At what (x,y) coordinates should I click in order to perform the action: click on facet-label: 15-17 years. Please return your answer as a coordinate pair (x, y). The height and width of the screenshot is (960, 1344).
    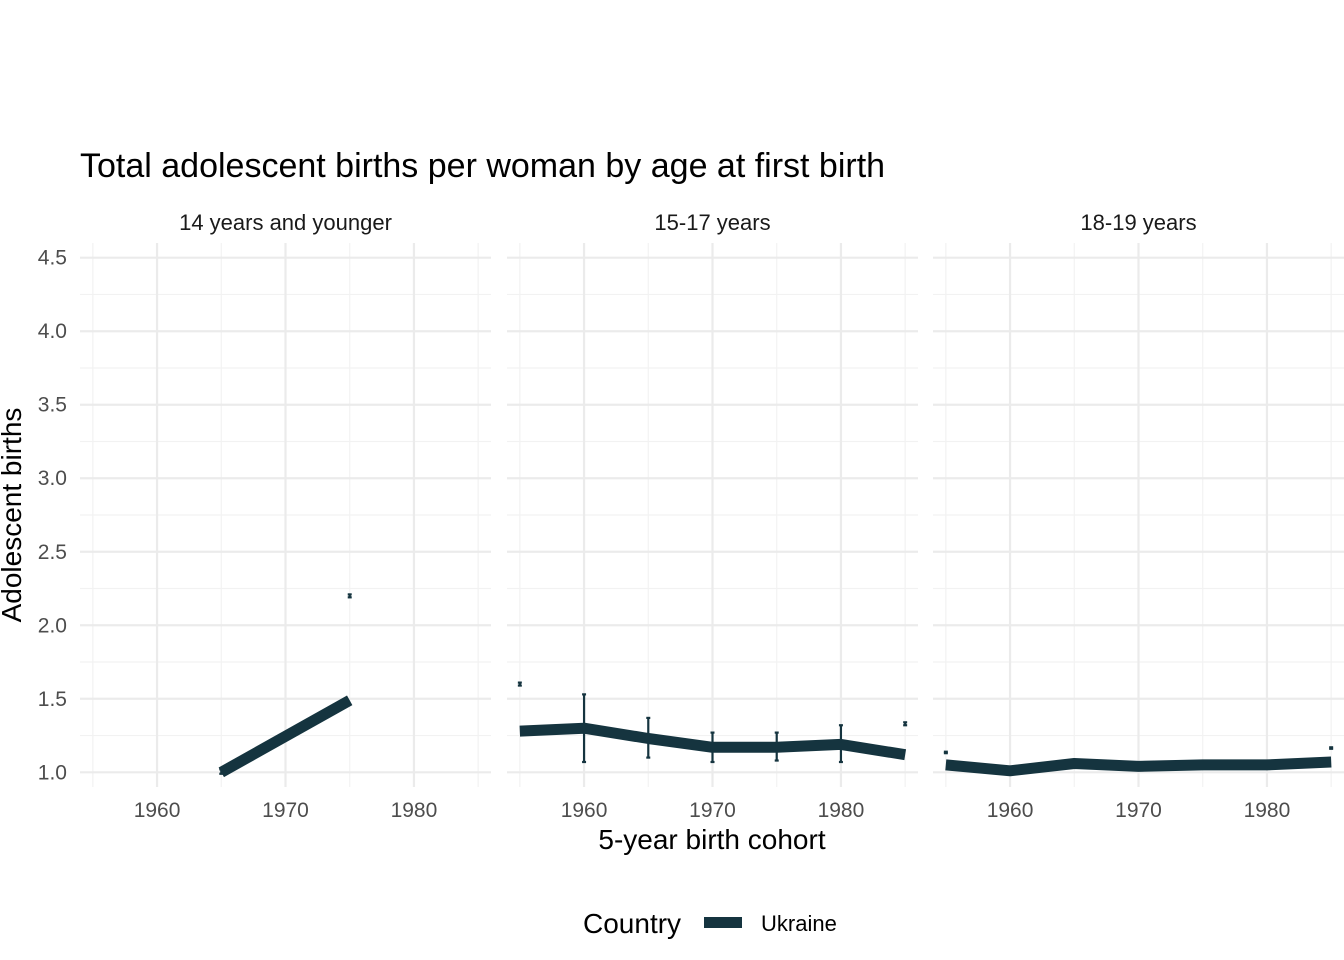
    Looking at the image, I should click on (712, 222).